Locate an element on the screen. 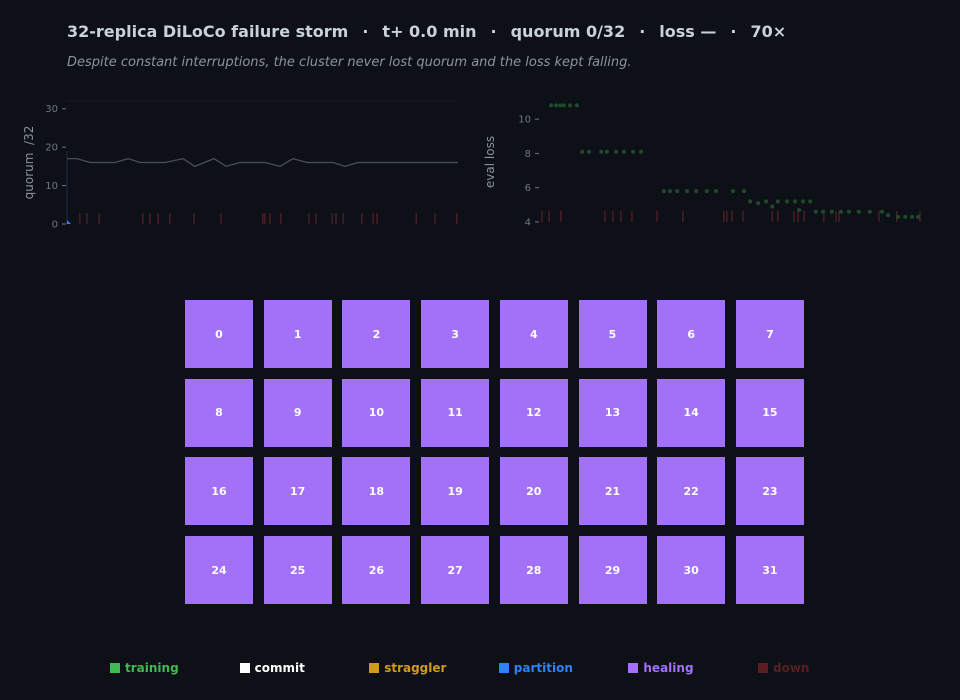  y-tick-label: 20 is located at coordinates (51, 148).